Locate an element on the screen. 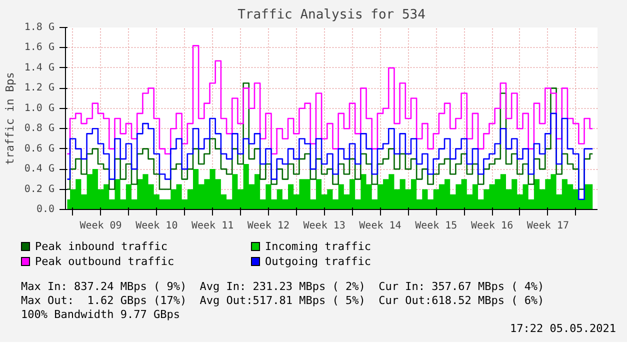 This screenshot has height=343, width=627. x-tick-label: Week 11 is located at coordinates (212, 226).